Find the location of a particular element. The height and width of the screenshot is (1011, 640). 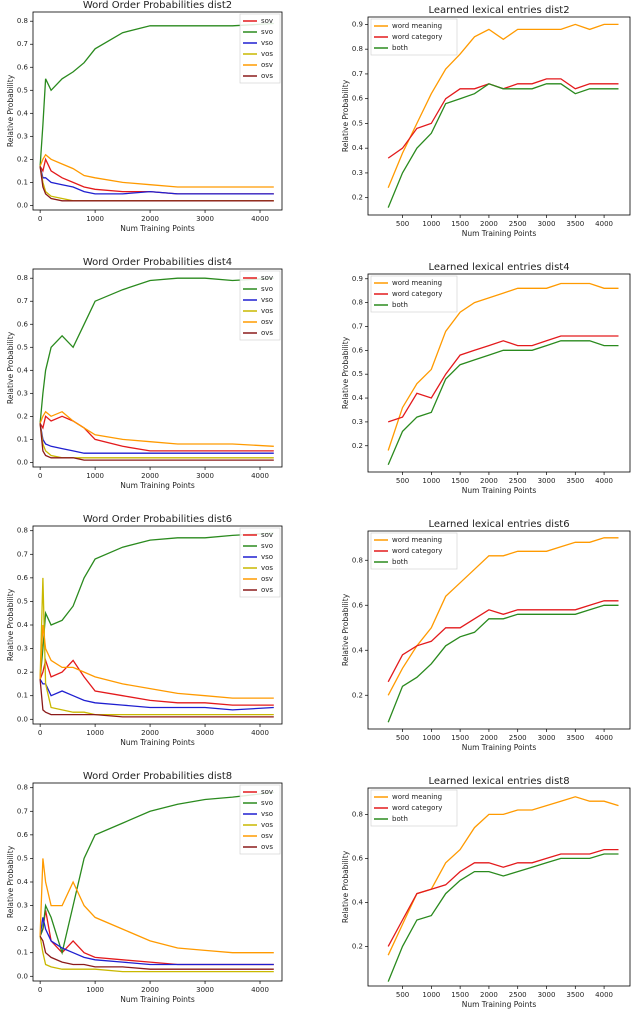

chart-title: Word Order Probabilities dist4 is located at coordinates (157, 262).